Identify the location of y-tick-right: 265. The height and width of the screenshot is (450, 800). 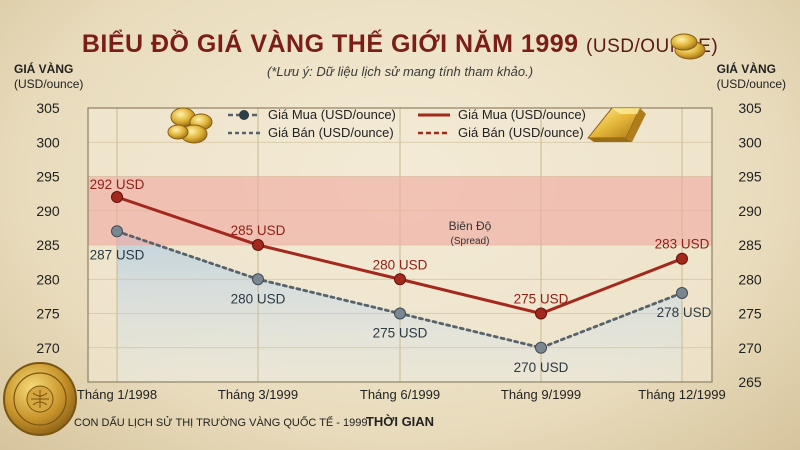
(750, 382).